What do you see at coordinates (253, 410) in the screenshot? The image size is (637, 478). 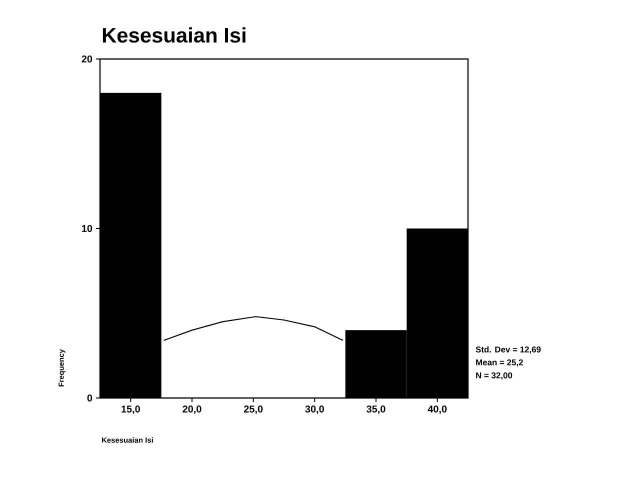 I see `x-tick-label: 25,0` at bounding box center [253, 410].